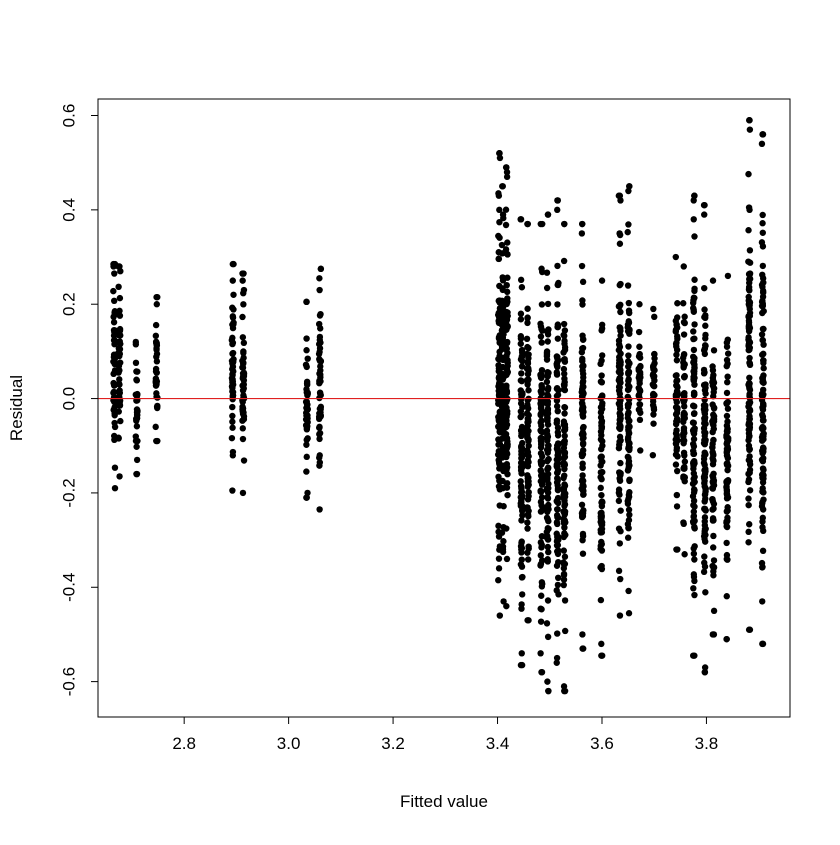 Image resolution: width=840 pixels, height=845 pixels. I want to click on y-tick-label: 0.4, so click(68, 210).